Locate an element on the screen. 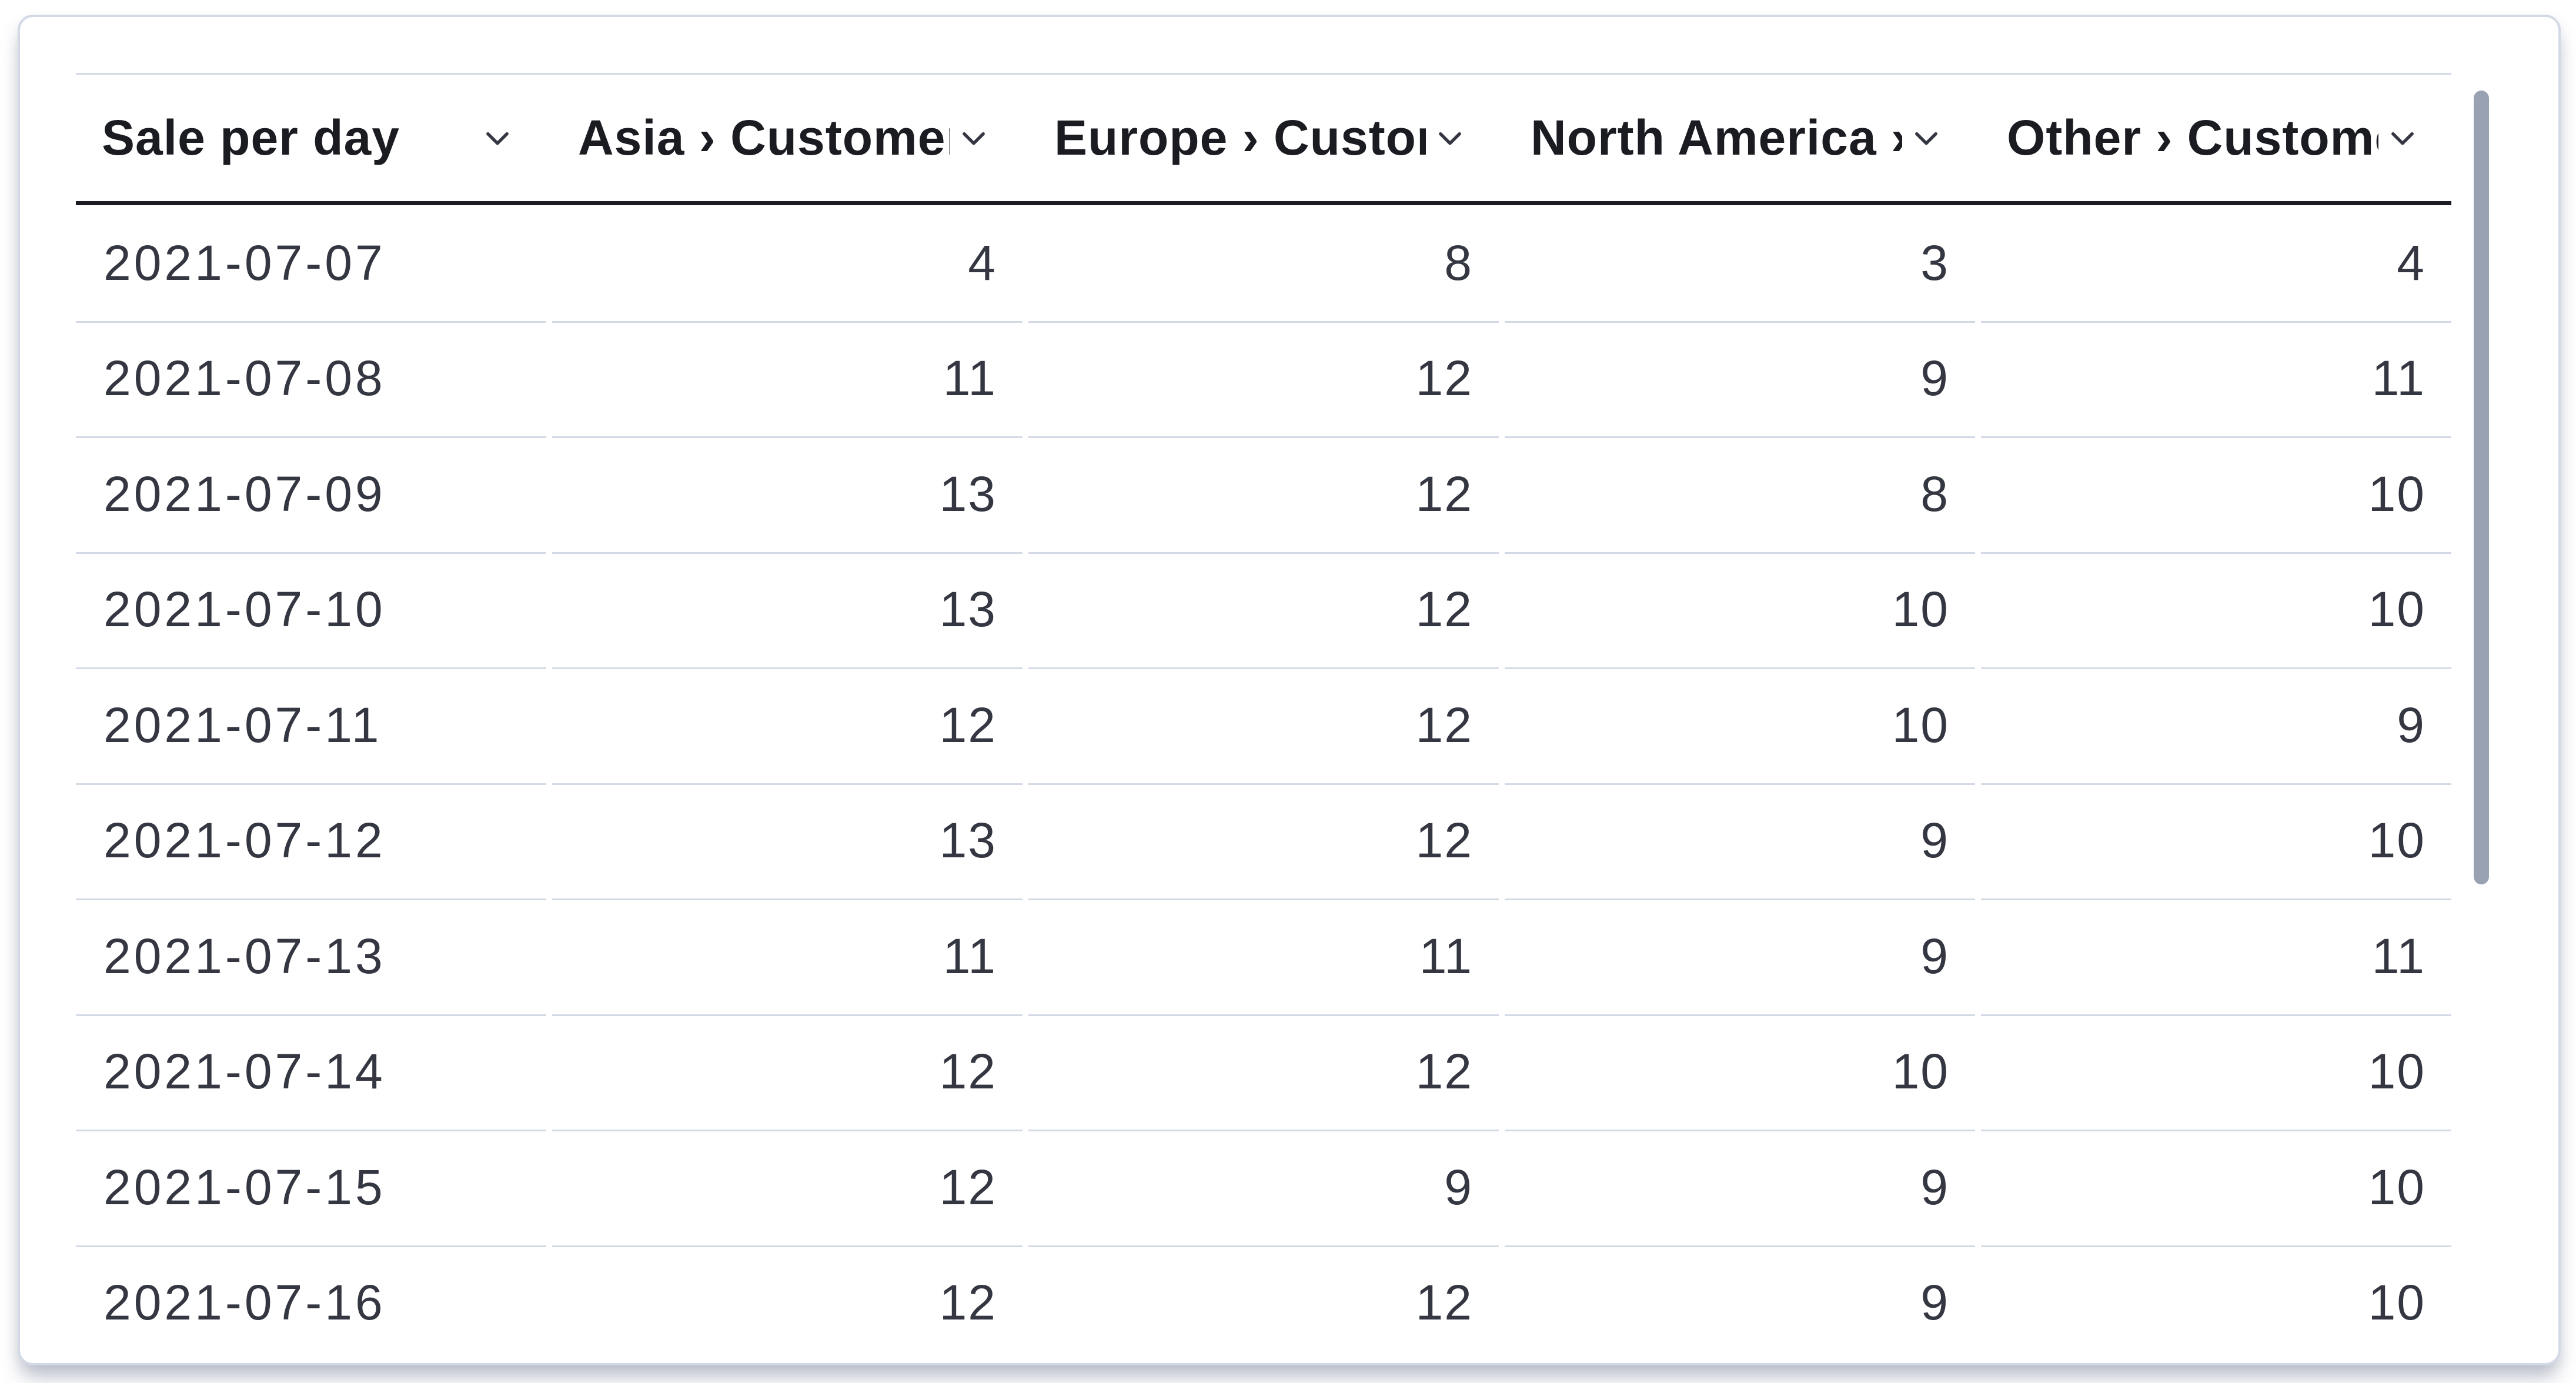  table-row: 2021-07-14 12 12 10 10 is located at coordinates (1263, 1072).